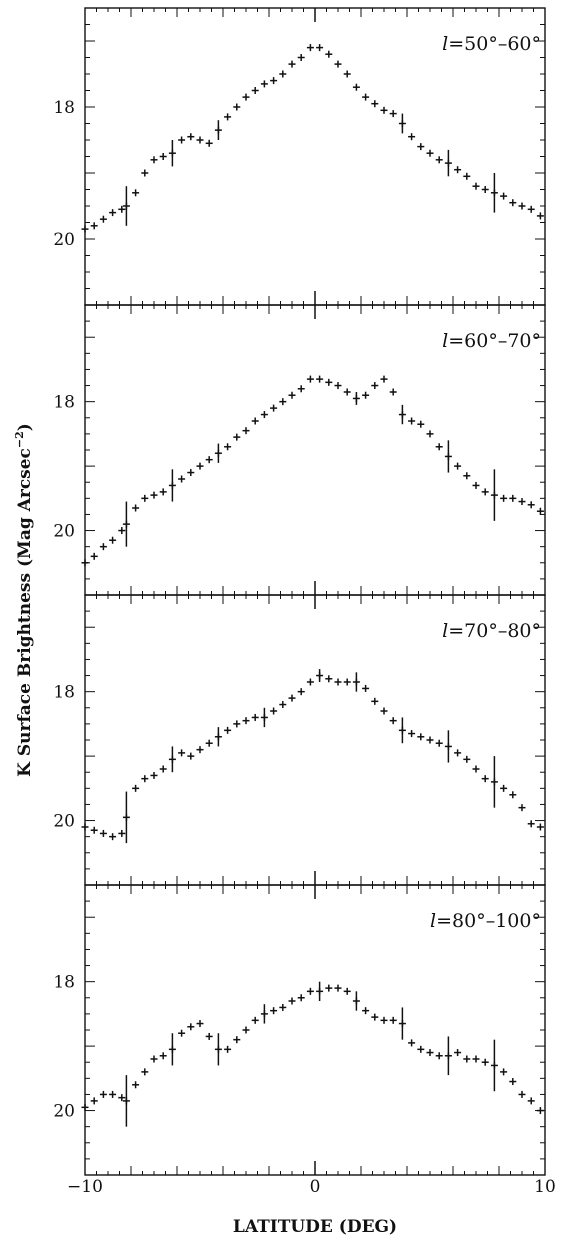  I want to click on panel-4-label: l=80°–100°, so click(485, 921).